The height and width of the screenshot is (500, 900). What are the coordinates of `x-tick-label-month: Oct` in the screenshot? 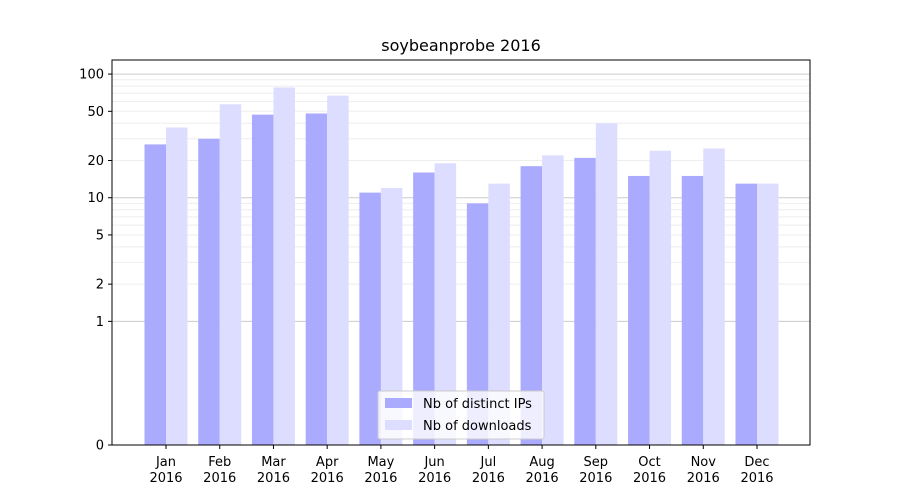 It's located at (649, 462).